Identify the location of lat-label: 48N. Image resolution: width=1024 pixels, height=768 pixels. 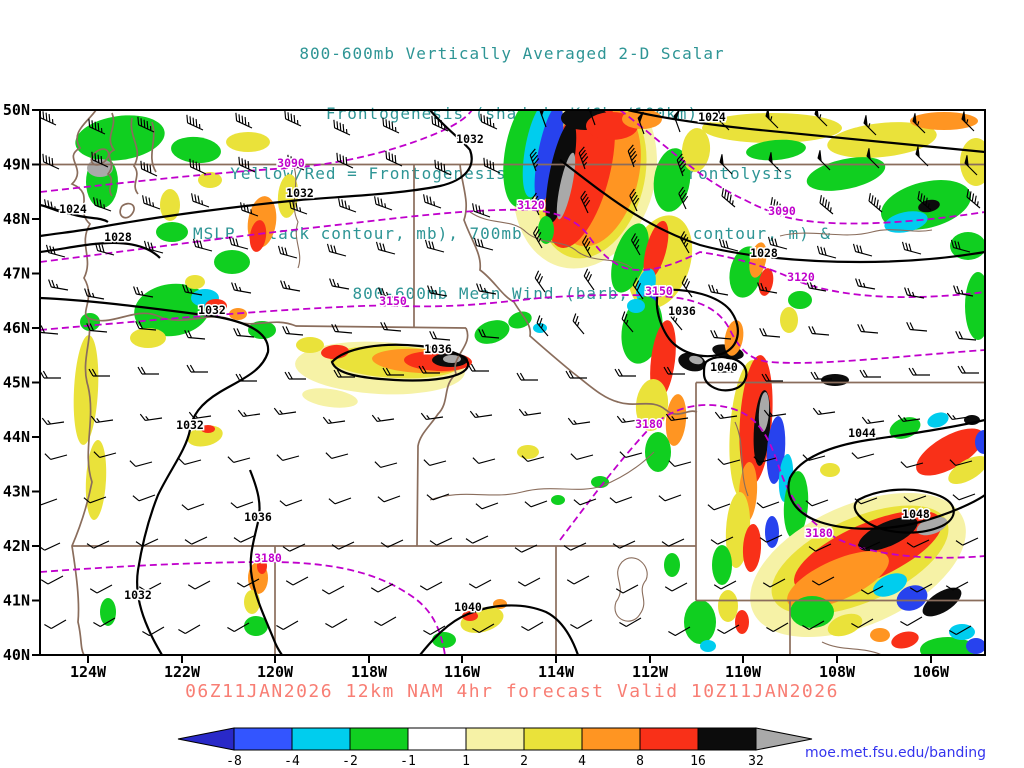
(16, 219).